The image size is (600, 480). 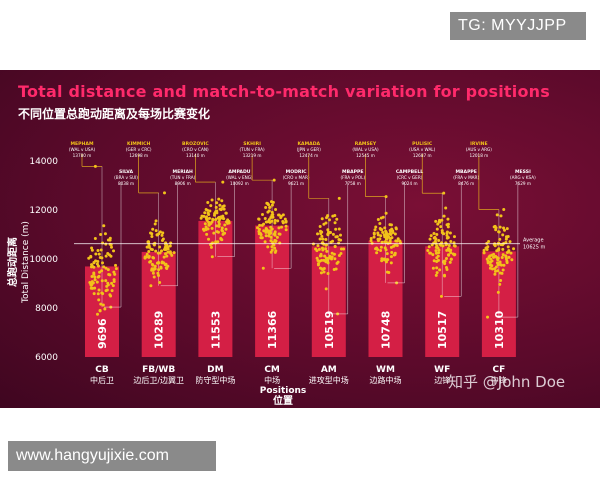 What do you see at coordinates (366, 144) in the screenshot?
I see `max-player-name: RAMSEY` at bounding box center [366, 144].